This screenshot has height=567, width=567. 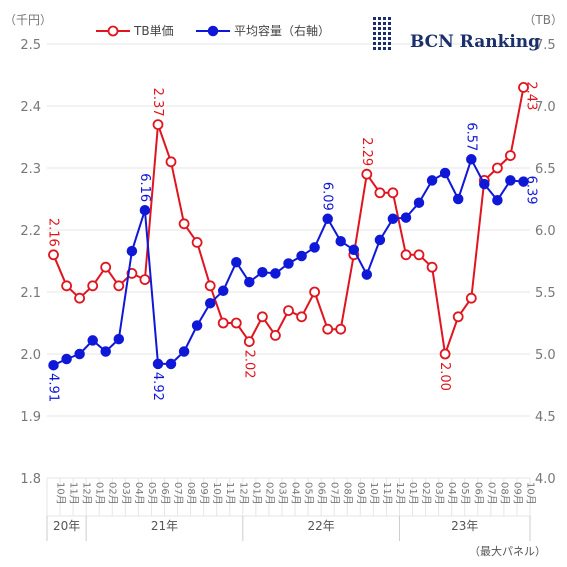 What do you see at coordinates (545, 45) in the screenshot?
I see `right-tick-label: 7.5` at bounding box center [545, 45].